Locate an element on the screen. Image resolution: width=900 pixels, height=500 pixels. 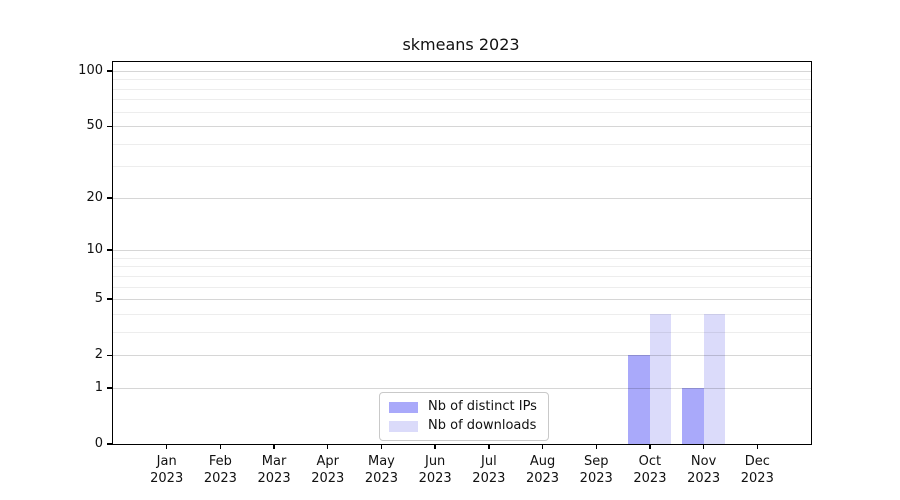
x-tick-month: Nov is located at coordinates (703, 461).